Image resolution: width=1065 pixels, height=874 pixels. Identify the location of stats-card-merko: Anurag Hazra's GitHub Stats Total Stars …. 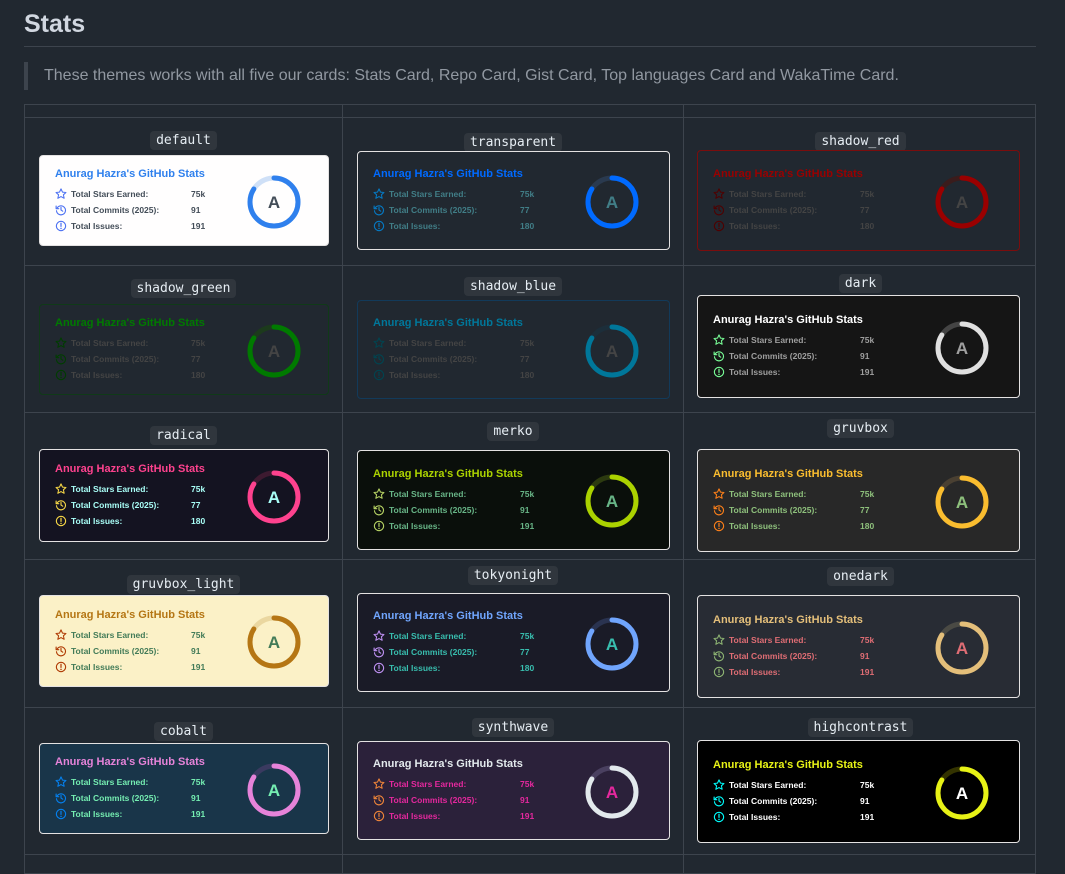
(513, 500).